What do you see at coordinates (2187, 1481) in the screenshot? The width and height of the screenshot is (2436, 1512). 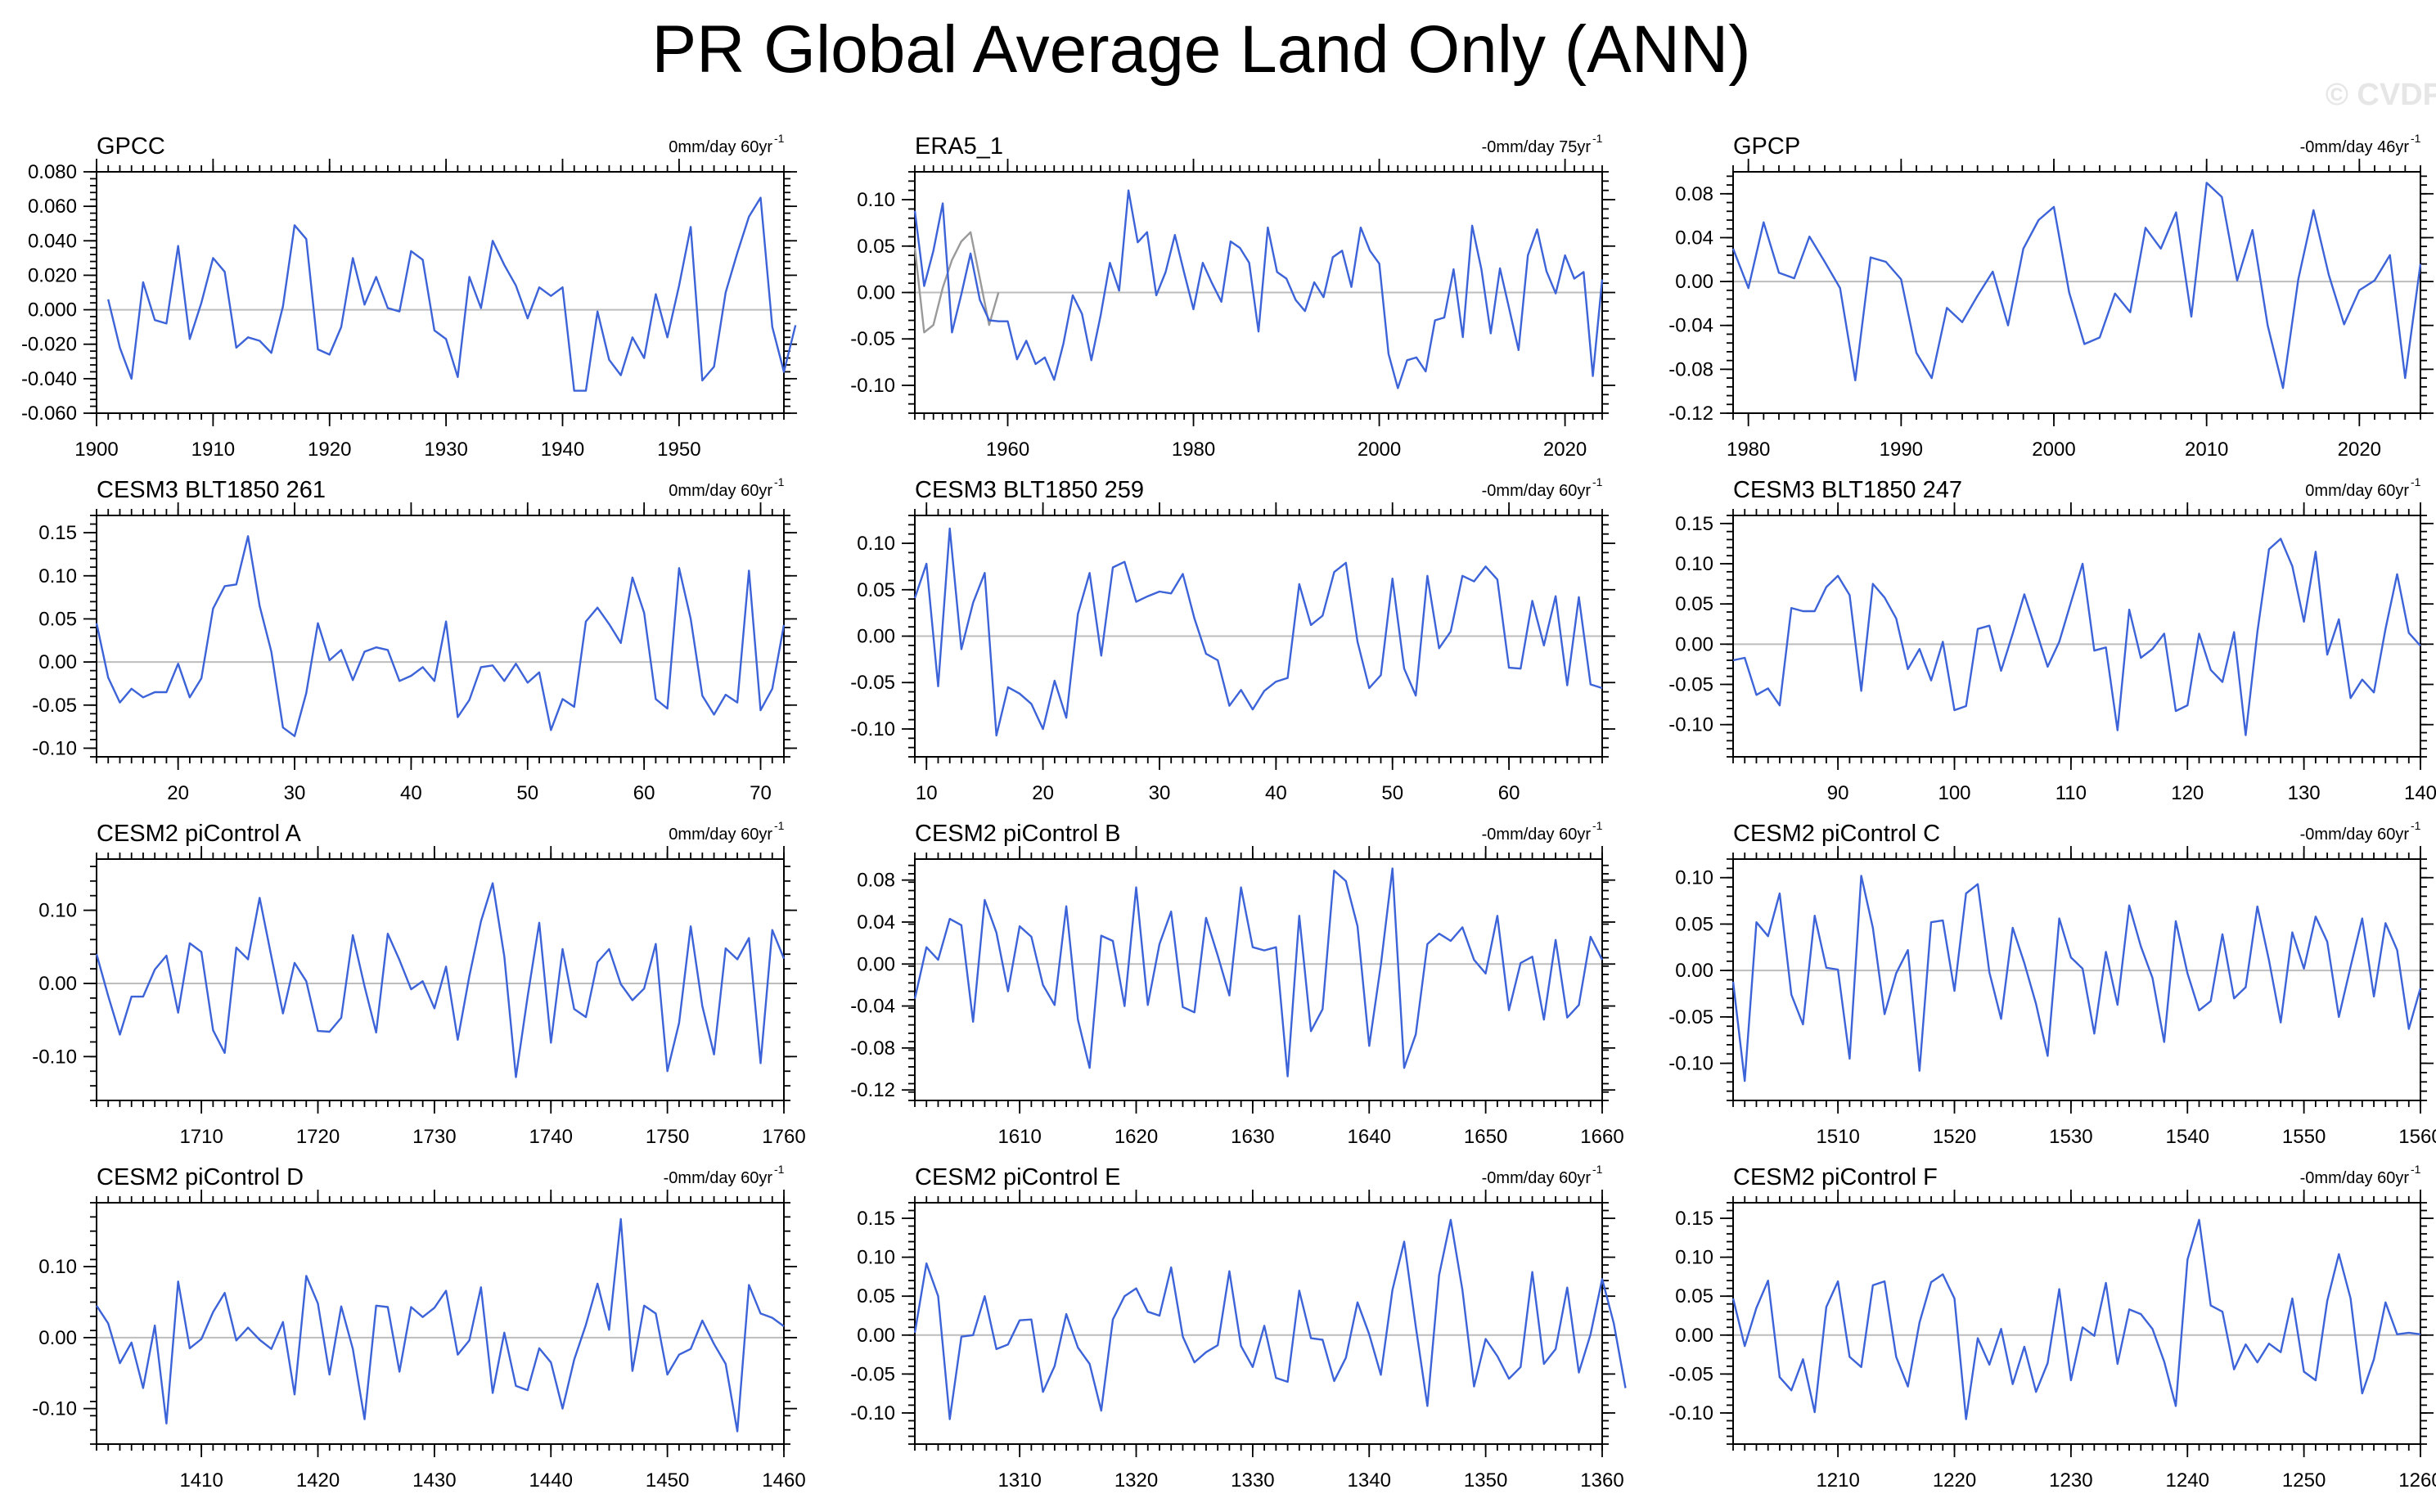 I see `x-tick-label: 1240` at bounding box center [2187, 1481].